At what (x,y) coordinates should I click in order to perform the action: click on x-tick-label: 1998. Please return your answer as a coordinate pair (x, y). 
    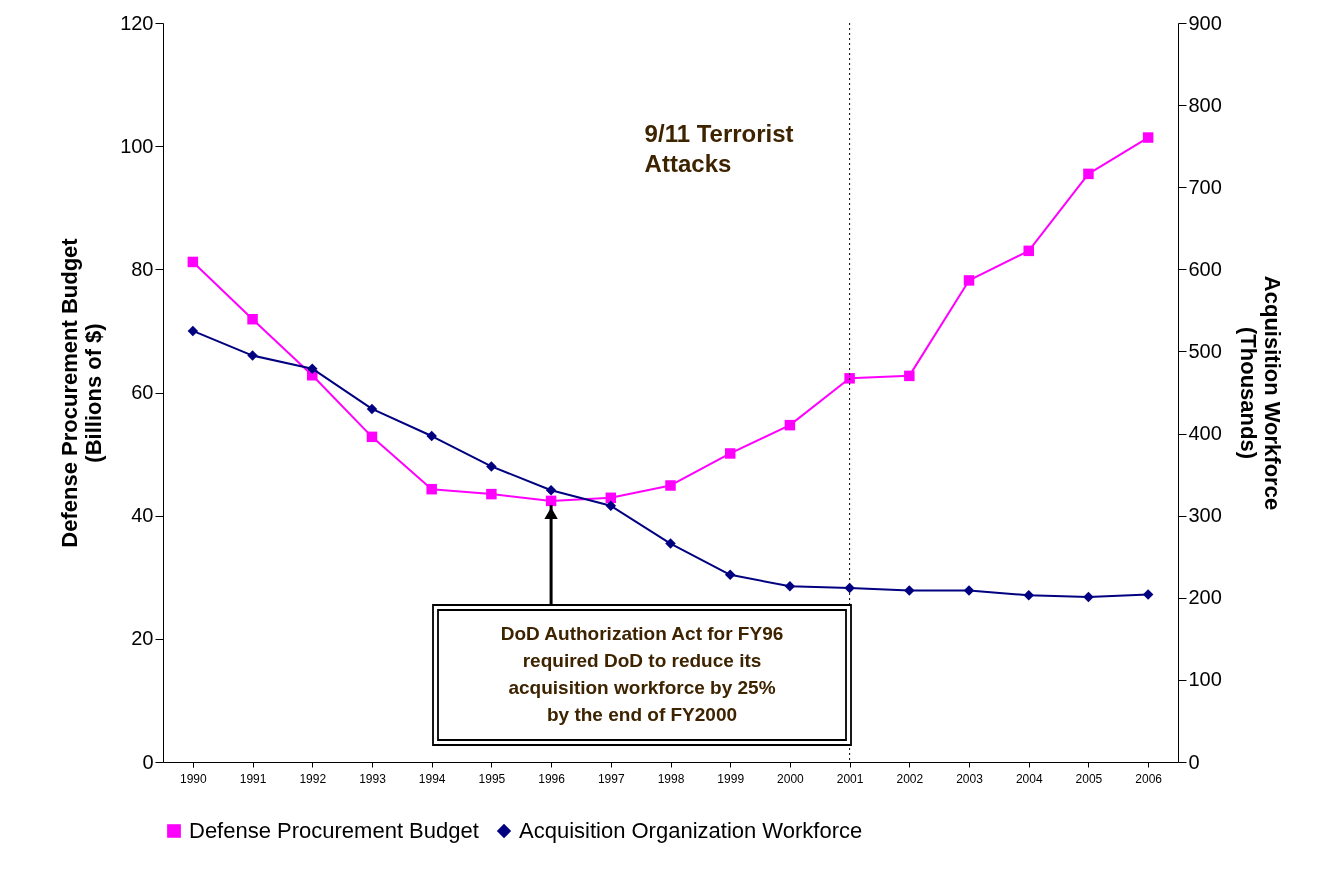
    Looking at the image, I should click on (671, 778).